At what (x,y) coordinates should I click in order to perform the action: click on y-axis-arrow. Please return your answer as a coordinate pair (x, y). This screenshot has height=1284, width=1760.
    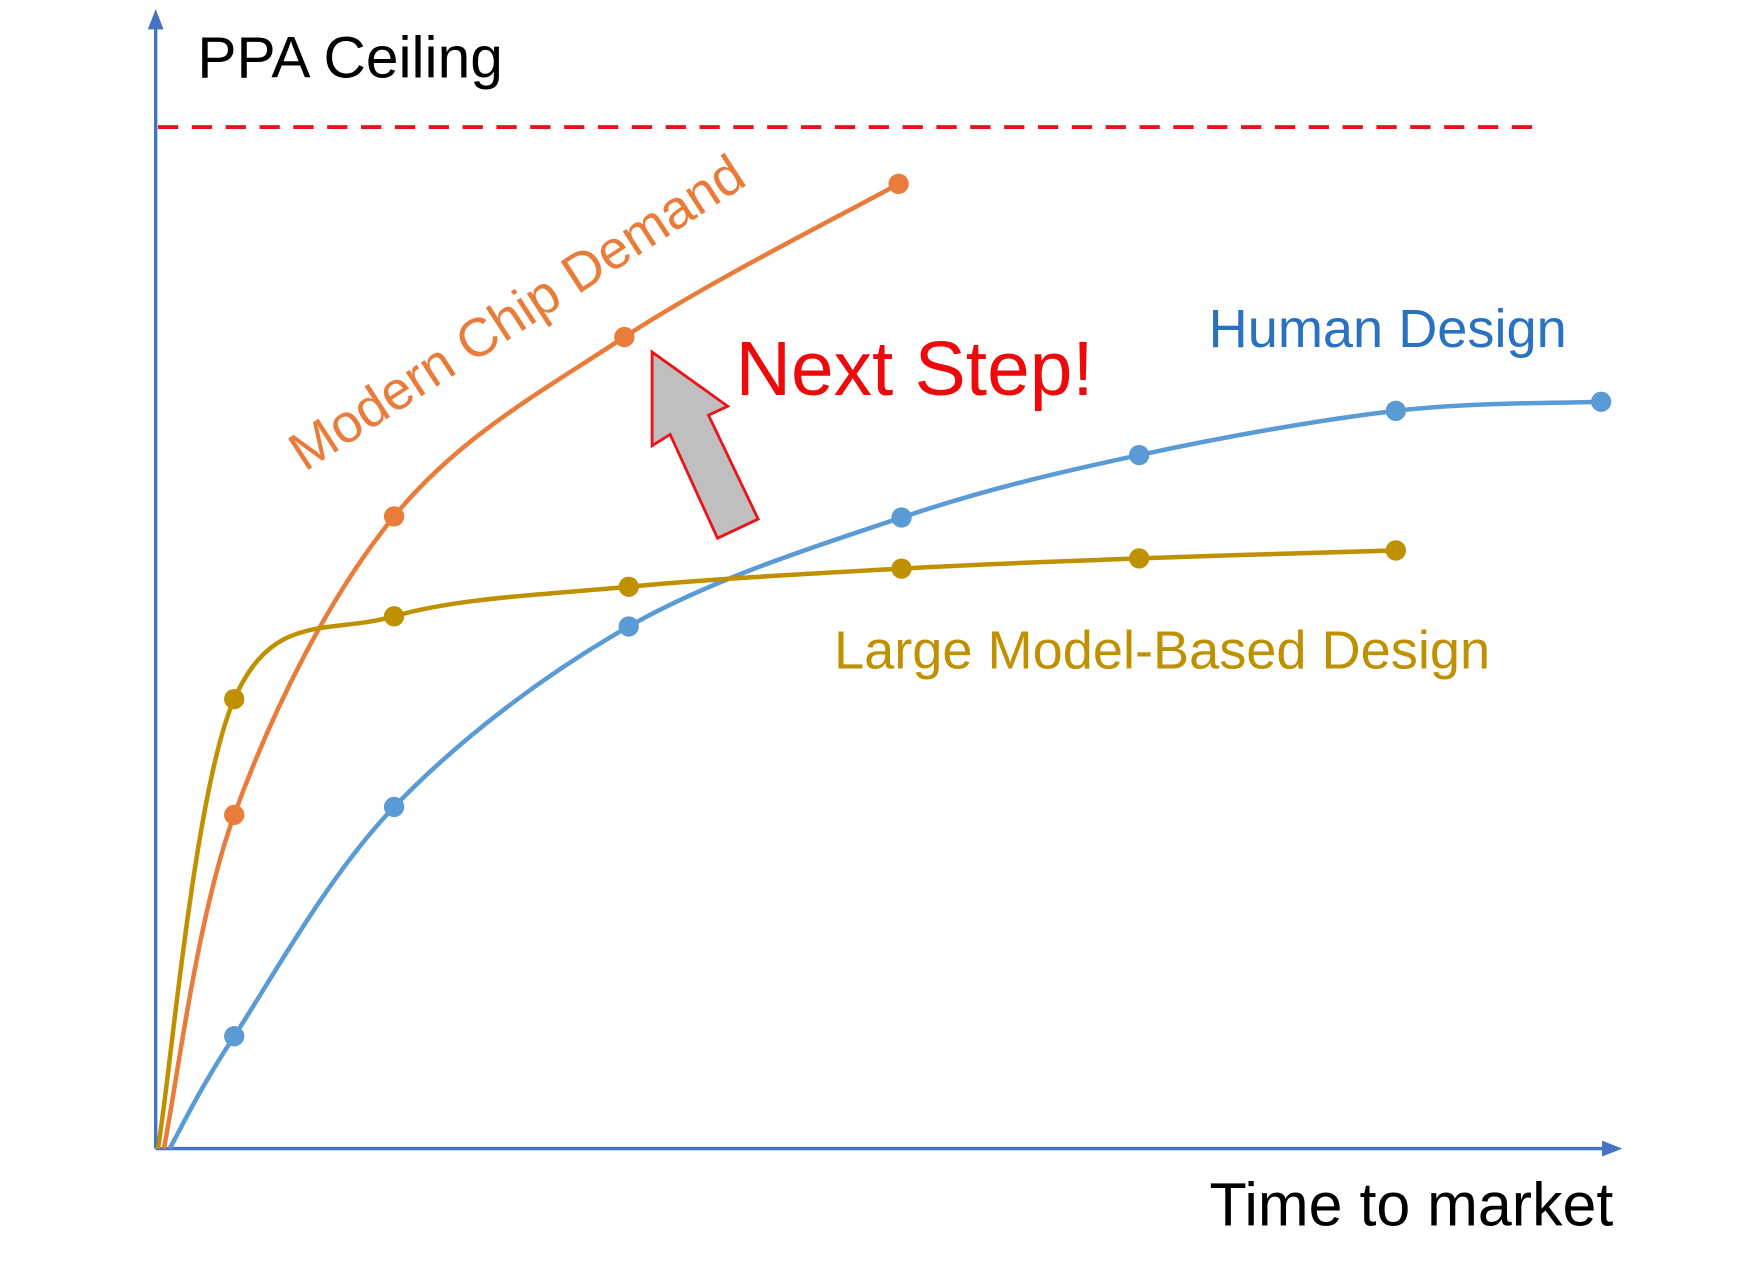
    Looking at the image, I should click on (155, 19).